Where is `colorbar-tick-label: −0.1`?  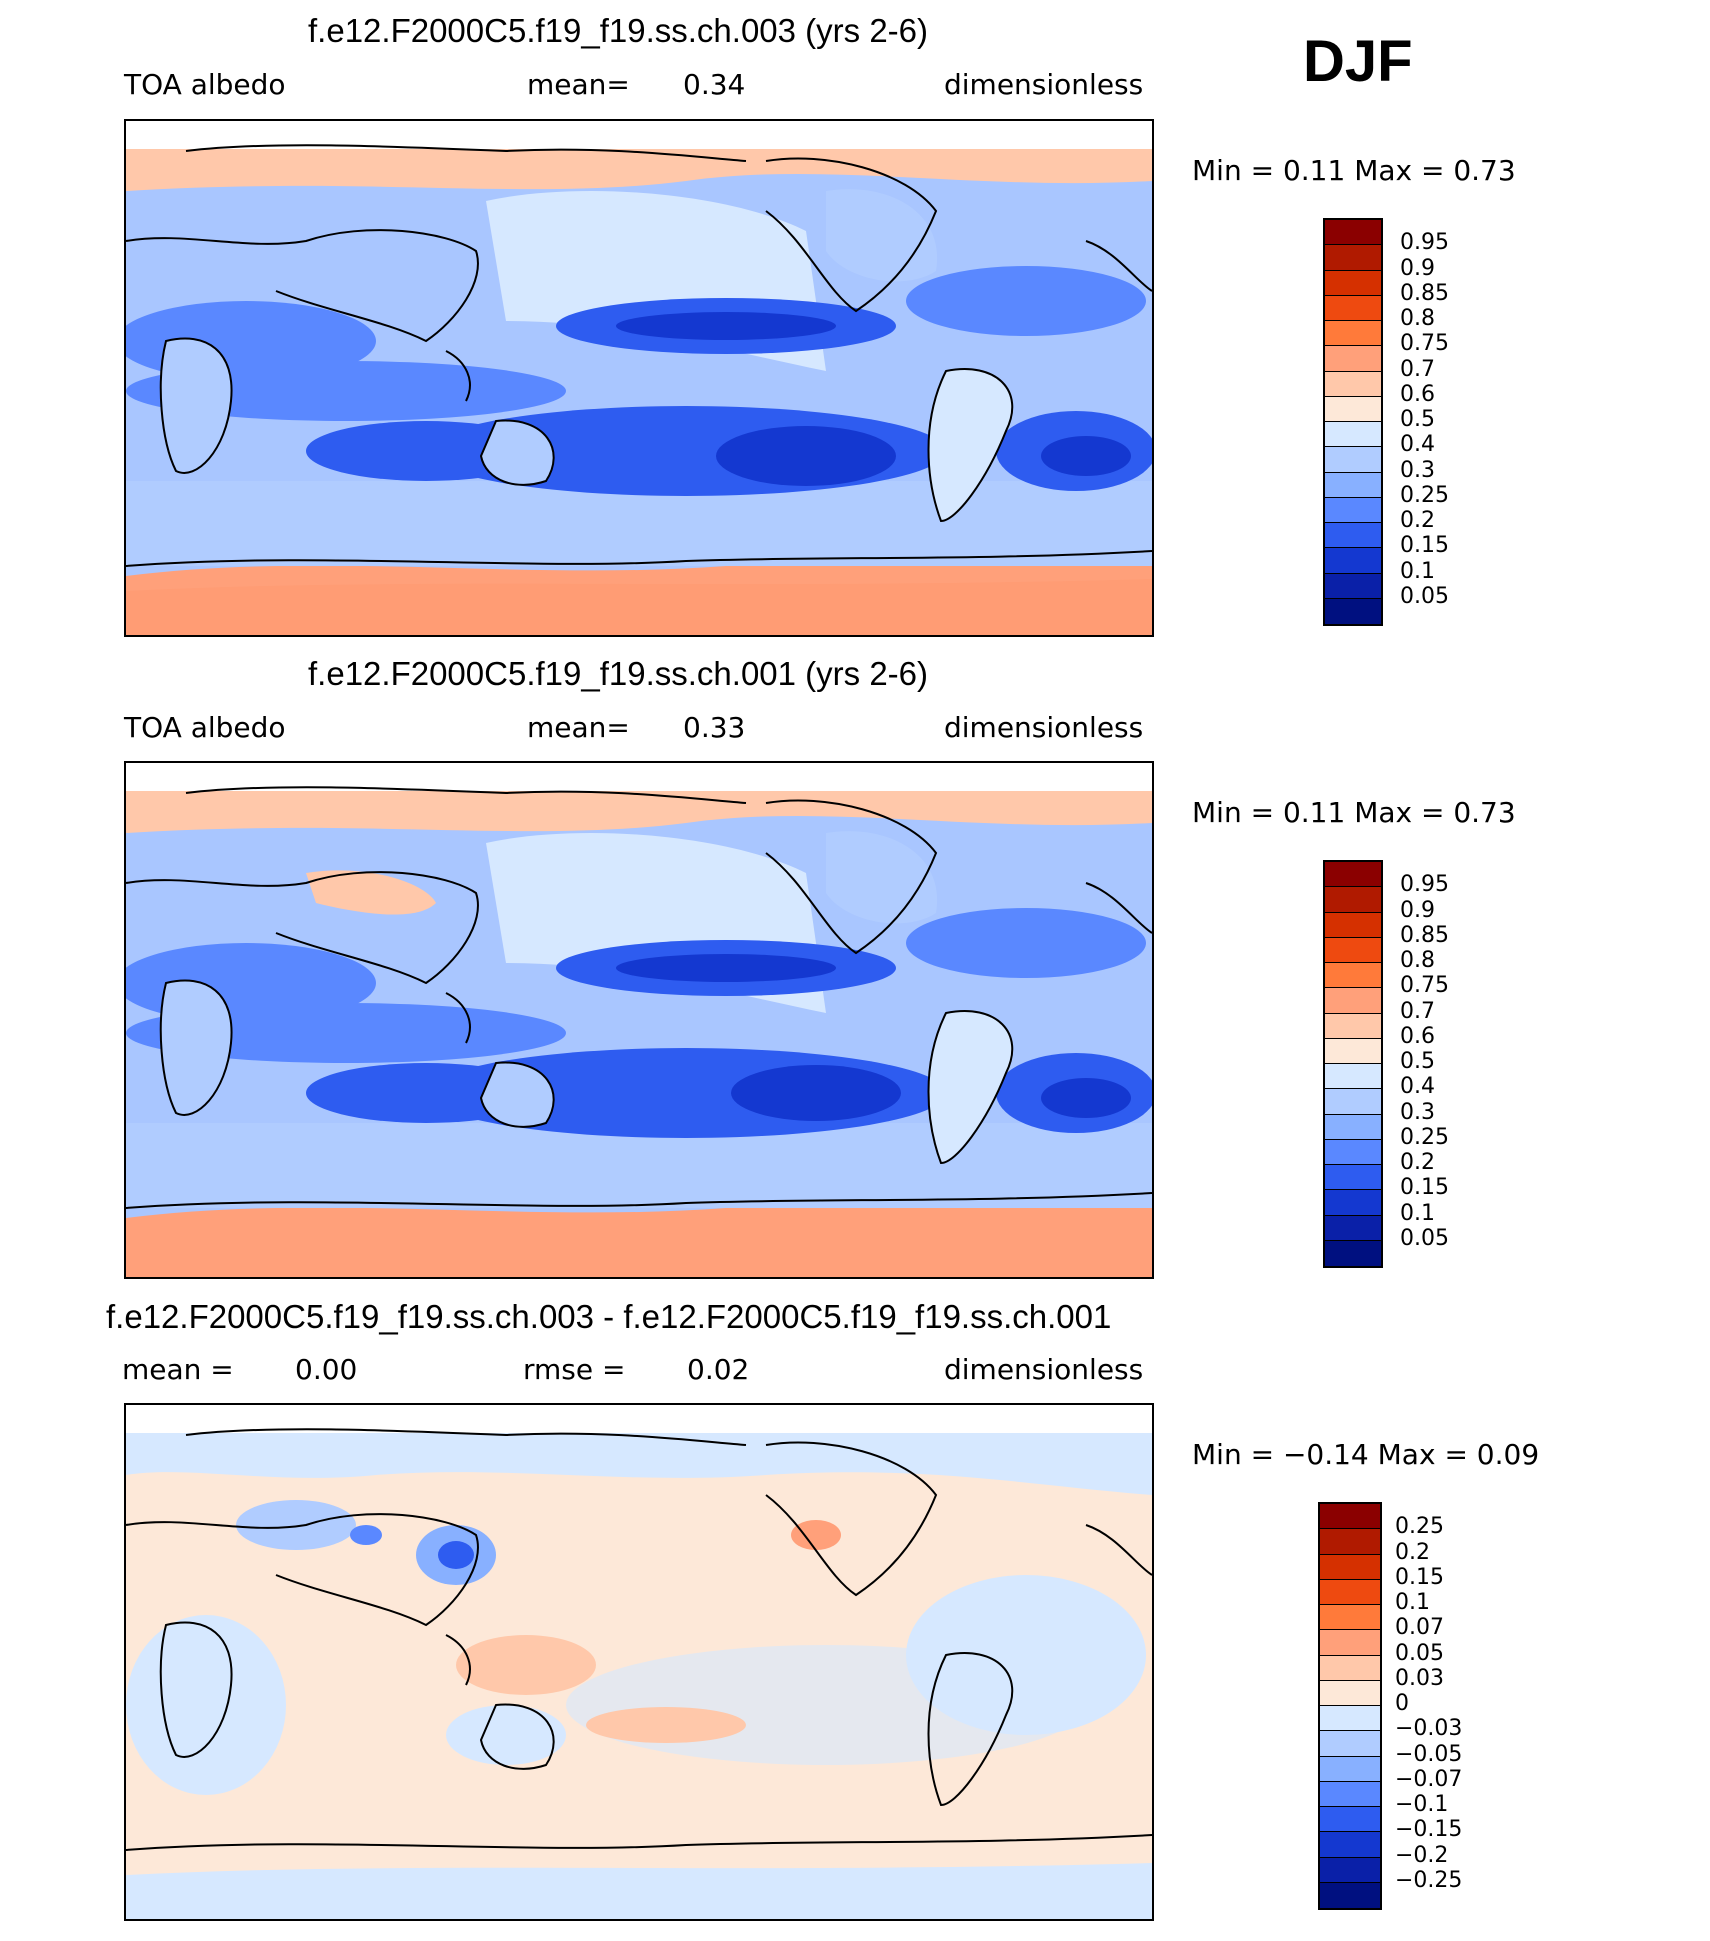 colorbar-tick-label: −0.1 is located at coordinates (1422, 1804).